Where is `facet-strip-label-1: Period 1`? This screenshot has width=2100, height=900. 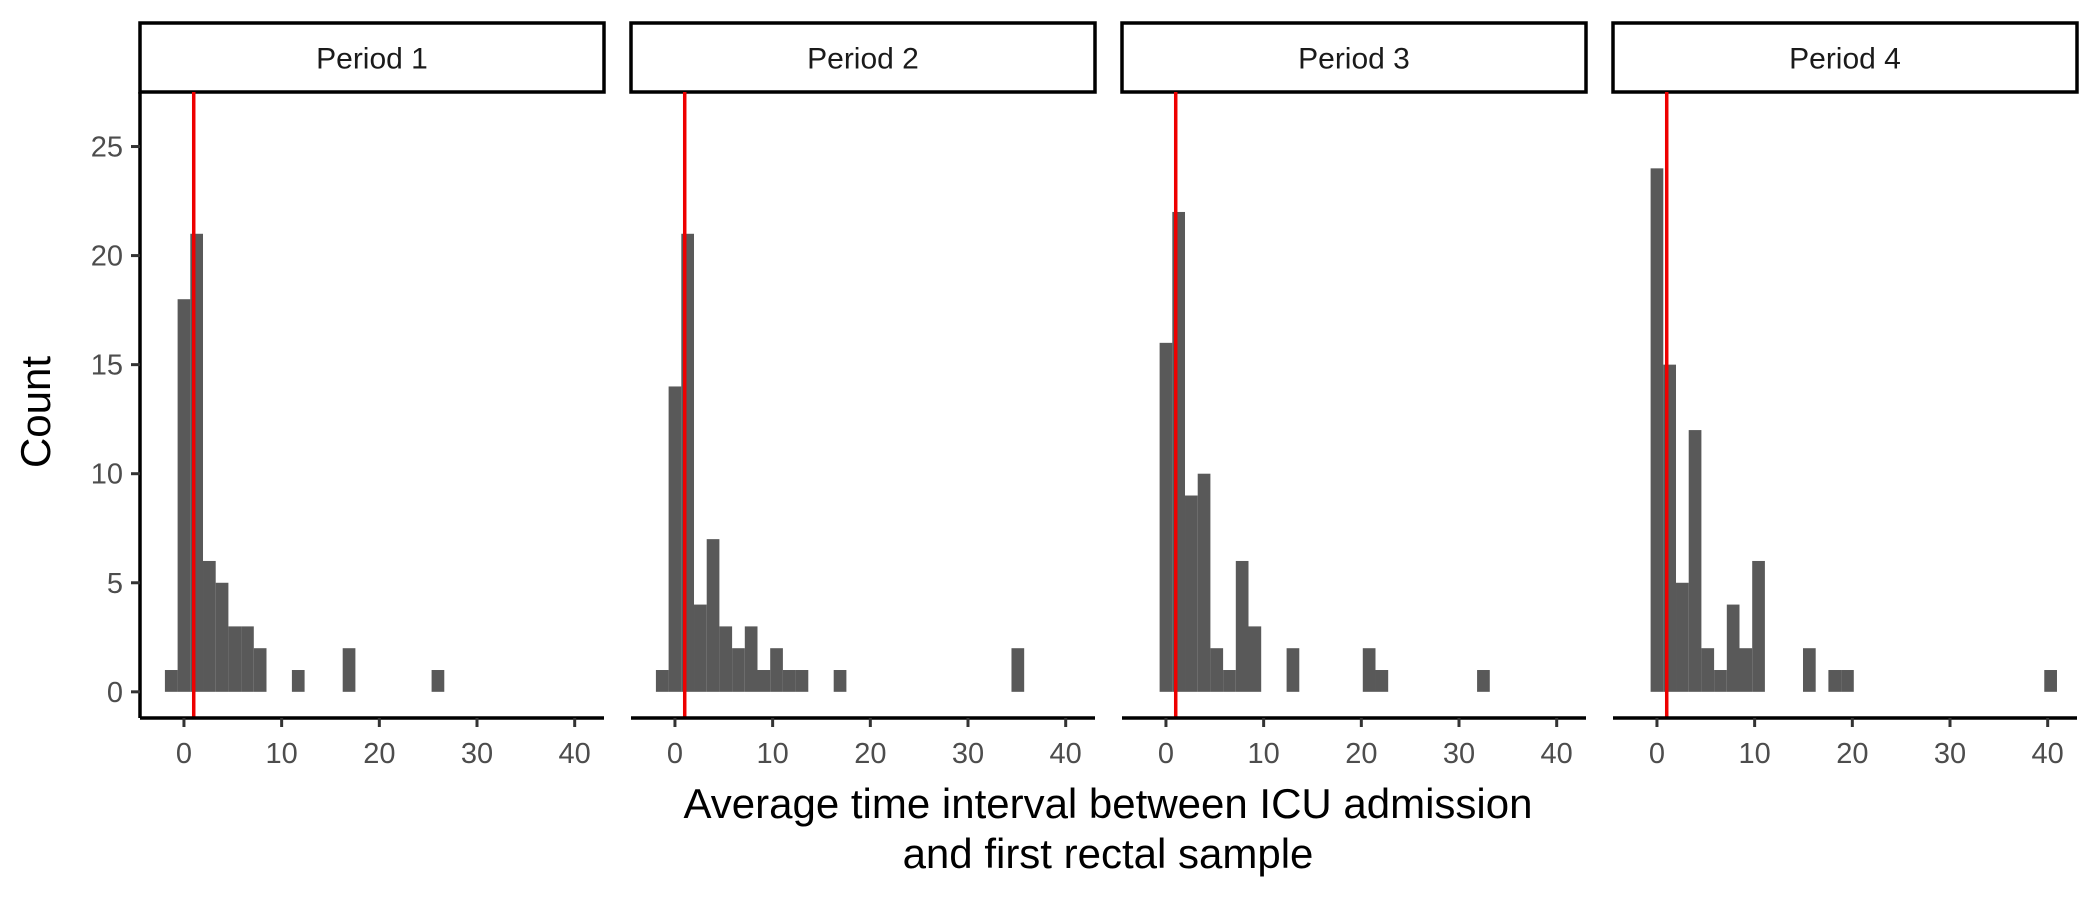 facet-strip-label-1: Period 1 is located at coordinates (372, 59).